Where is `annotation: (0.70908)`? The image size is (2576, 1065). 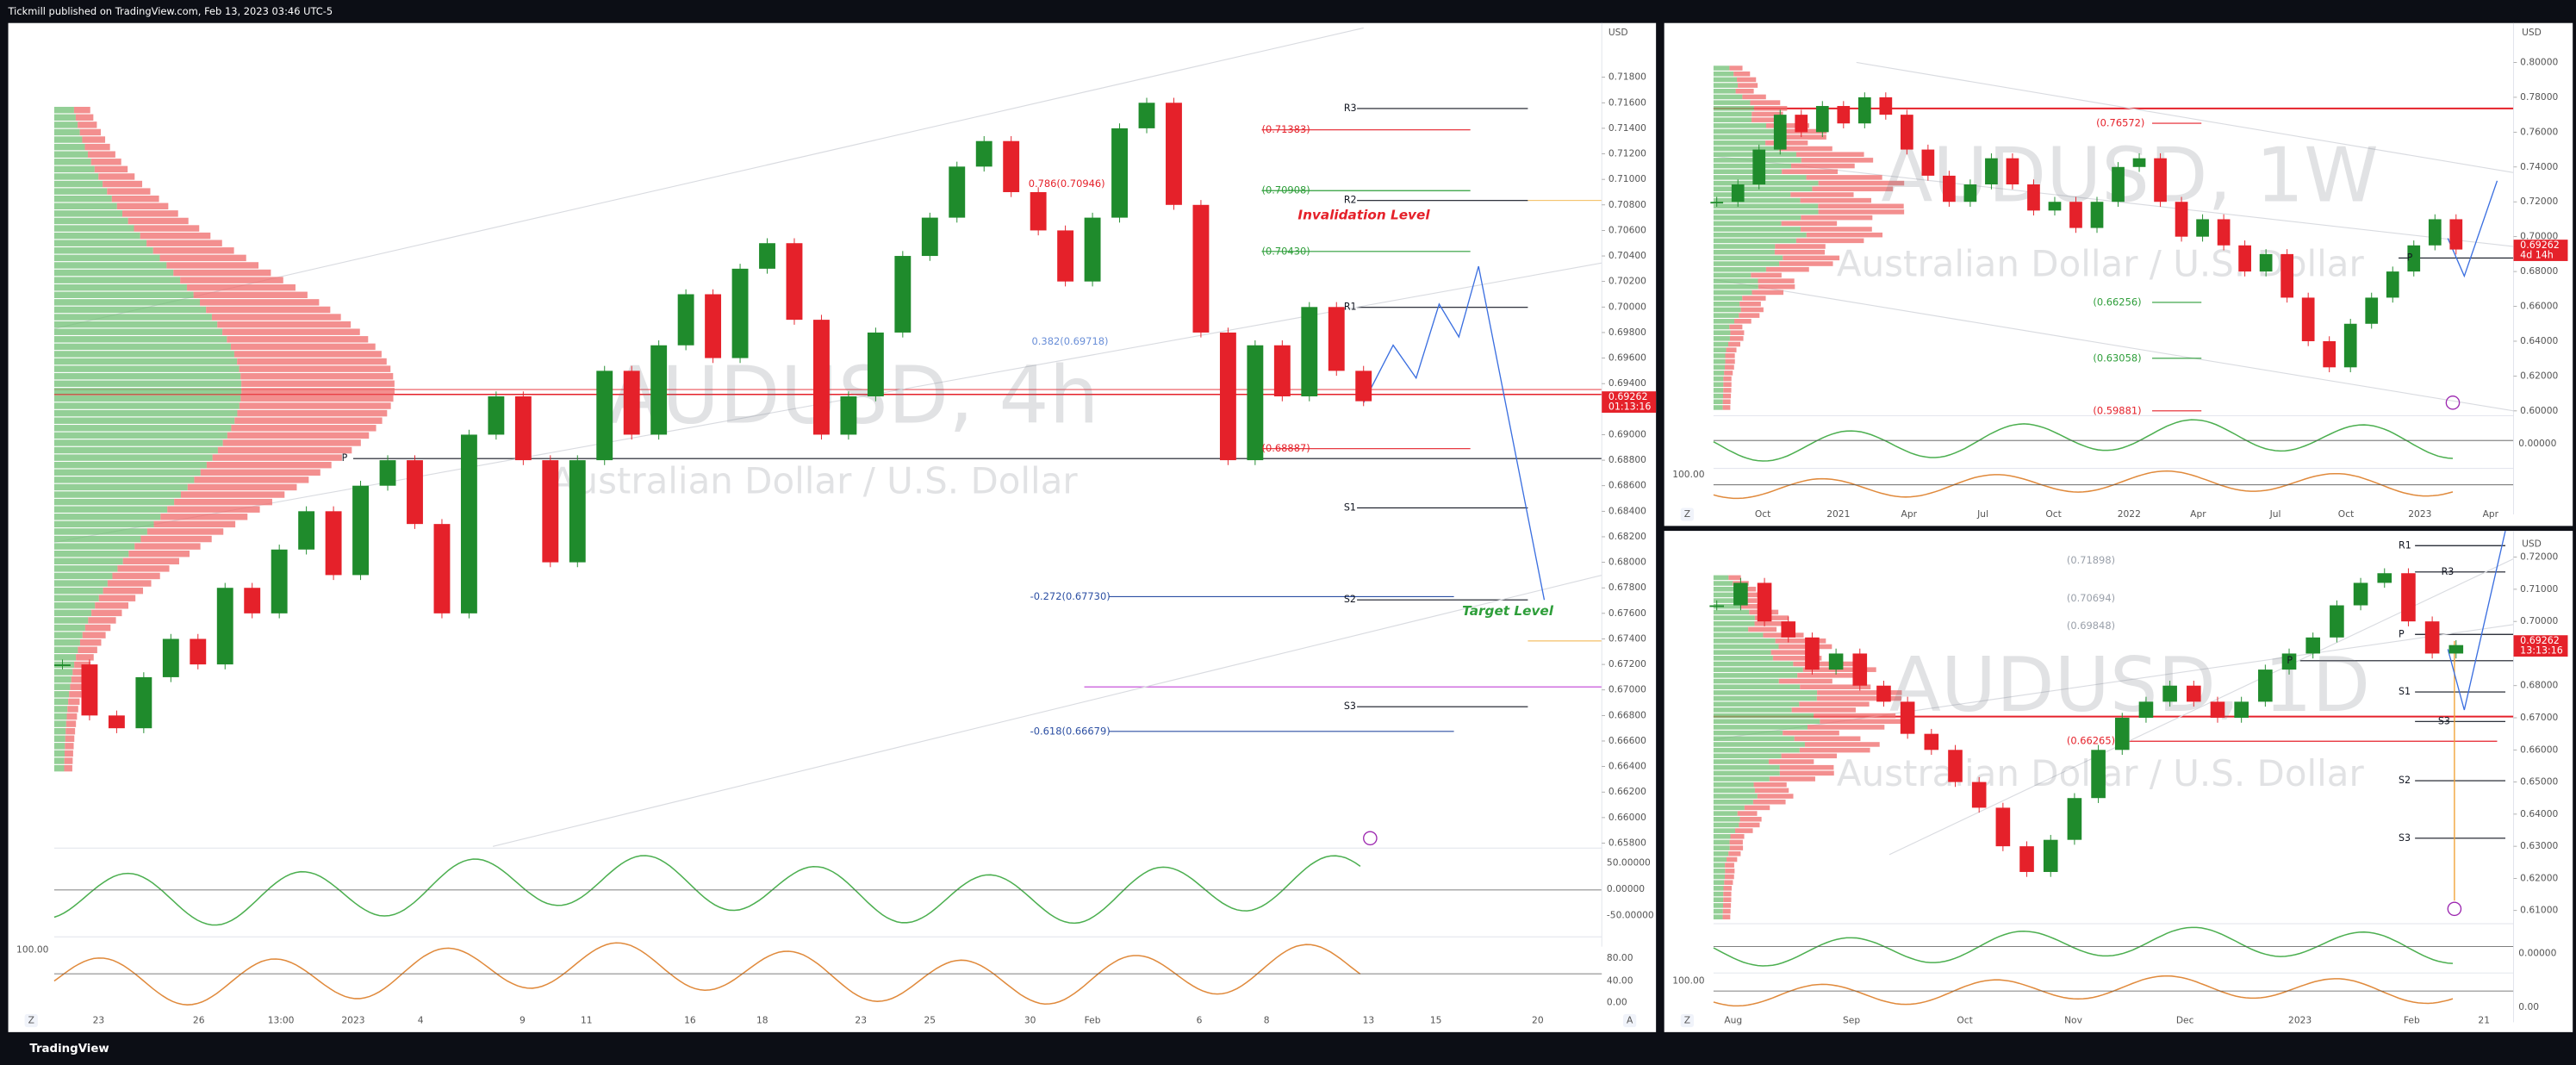
annotation: (0.70908) is located at coordinates (1286, 190).